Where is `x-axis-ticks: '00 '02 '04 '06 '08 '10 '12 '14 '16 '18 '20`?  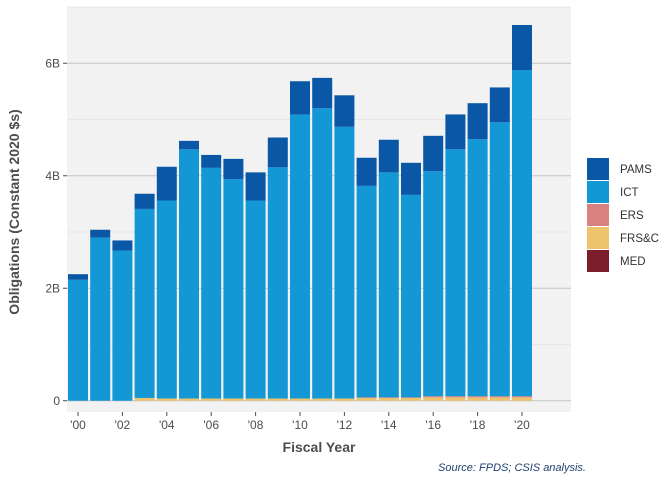
x-axis-ticks: '00 '02 '04 '06 '08 '10 '12 '14 '16 '18 '20 is located at coordinates (300, 422).